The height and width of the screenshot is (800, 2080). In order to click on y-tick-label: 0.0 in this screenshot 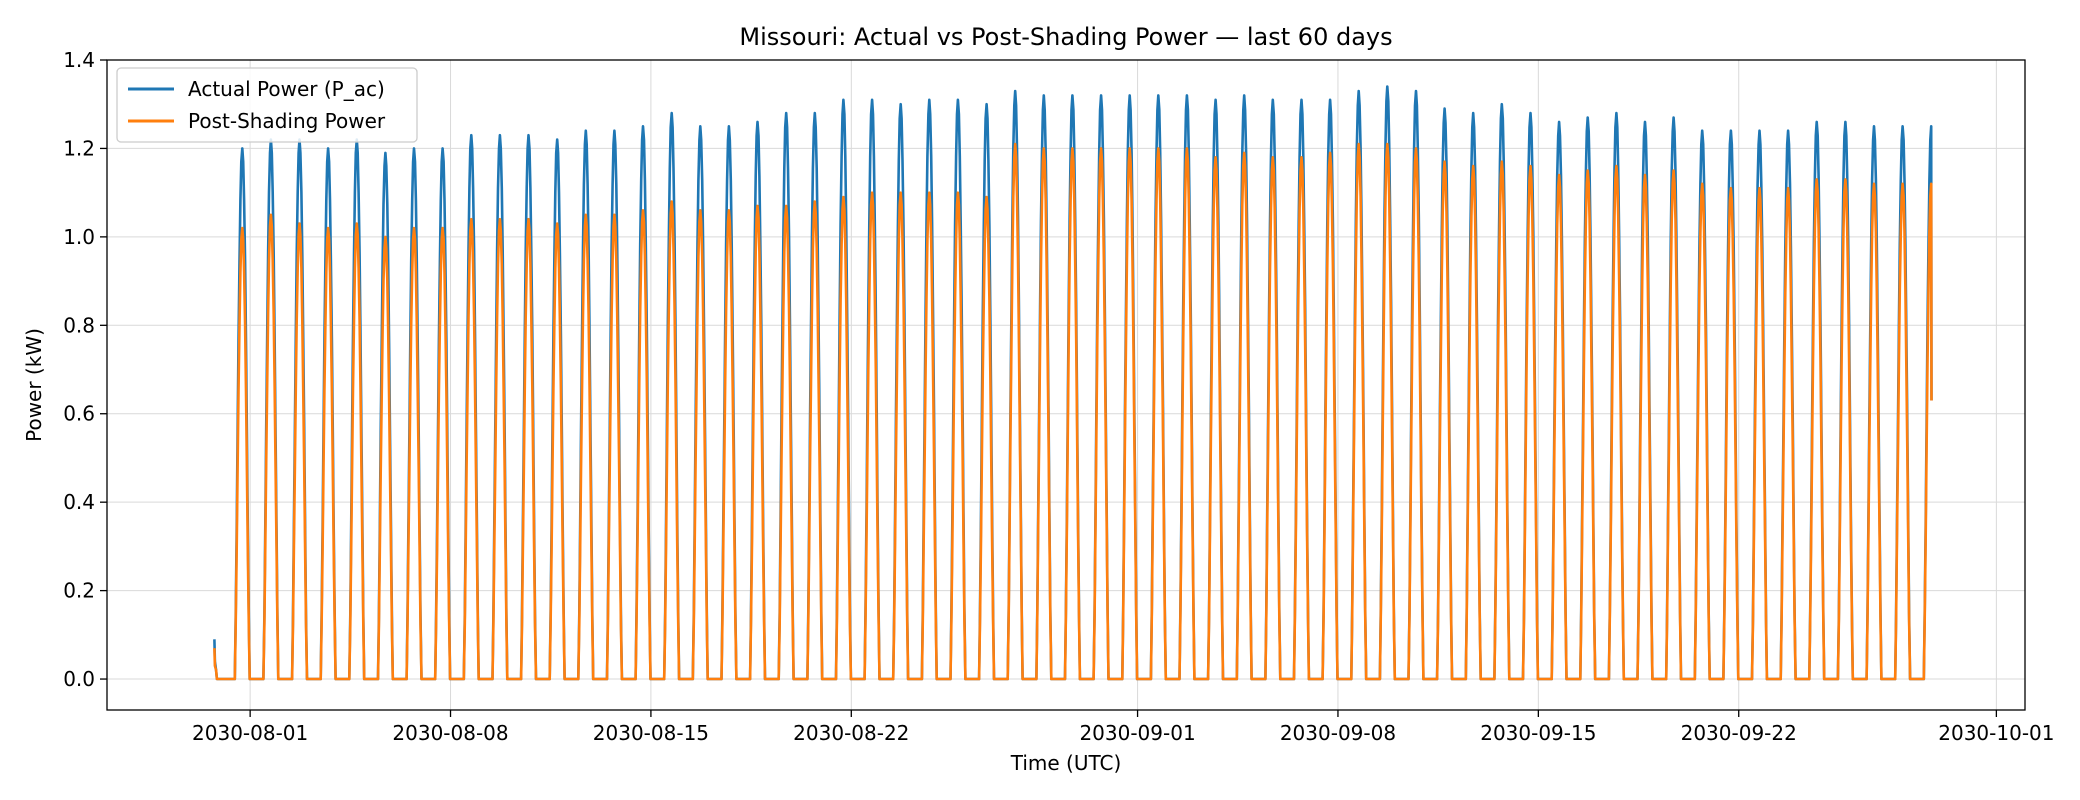, I will do `click(79, 679)`.